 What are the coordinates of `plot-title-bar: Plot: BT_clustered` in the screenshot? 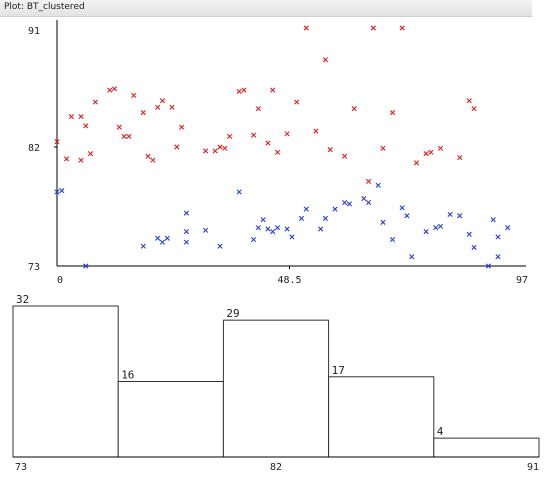 It's located at (266, 8).